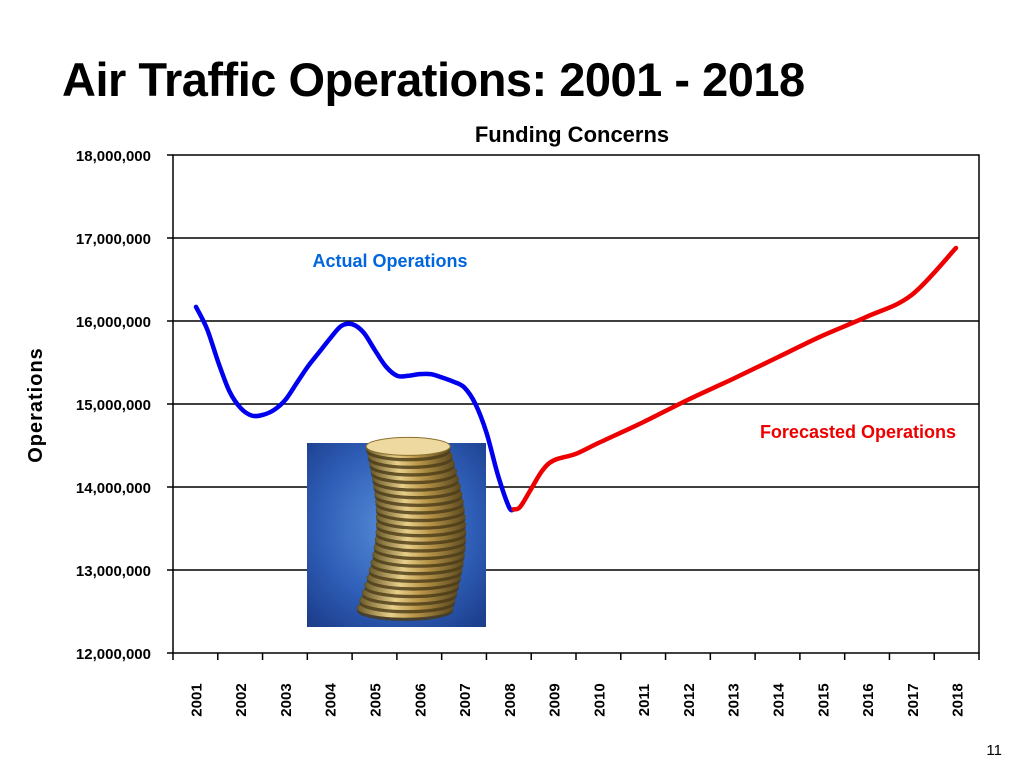 This screenshot has height=768, width=1024. Describe the element at coordinates (689, 699) in the screenshot. I see `x-tick-label: 2012` at that location.